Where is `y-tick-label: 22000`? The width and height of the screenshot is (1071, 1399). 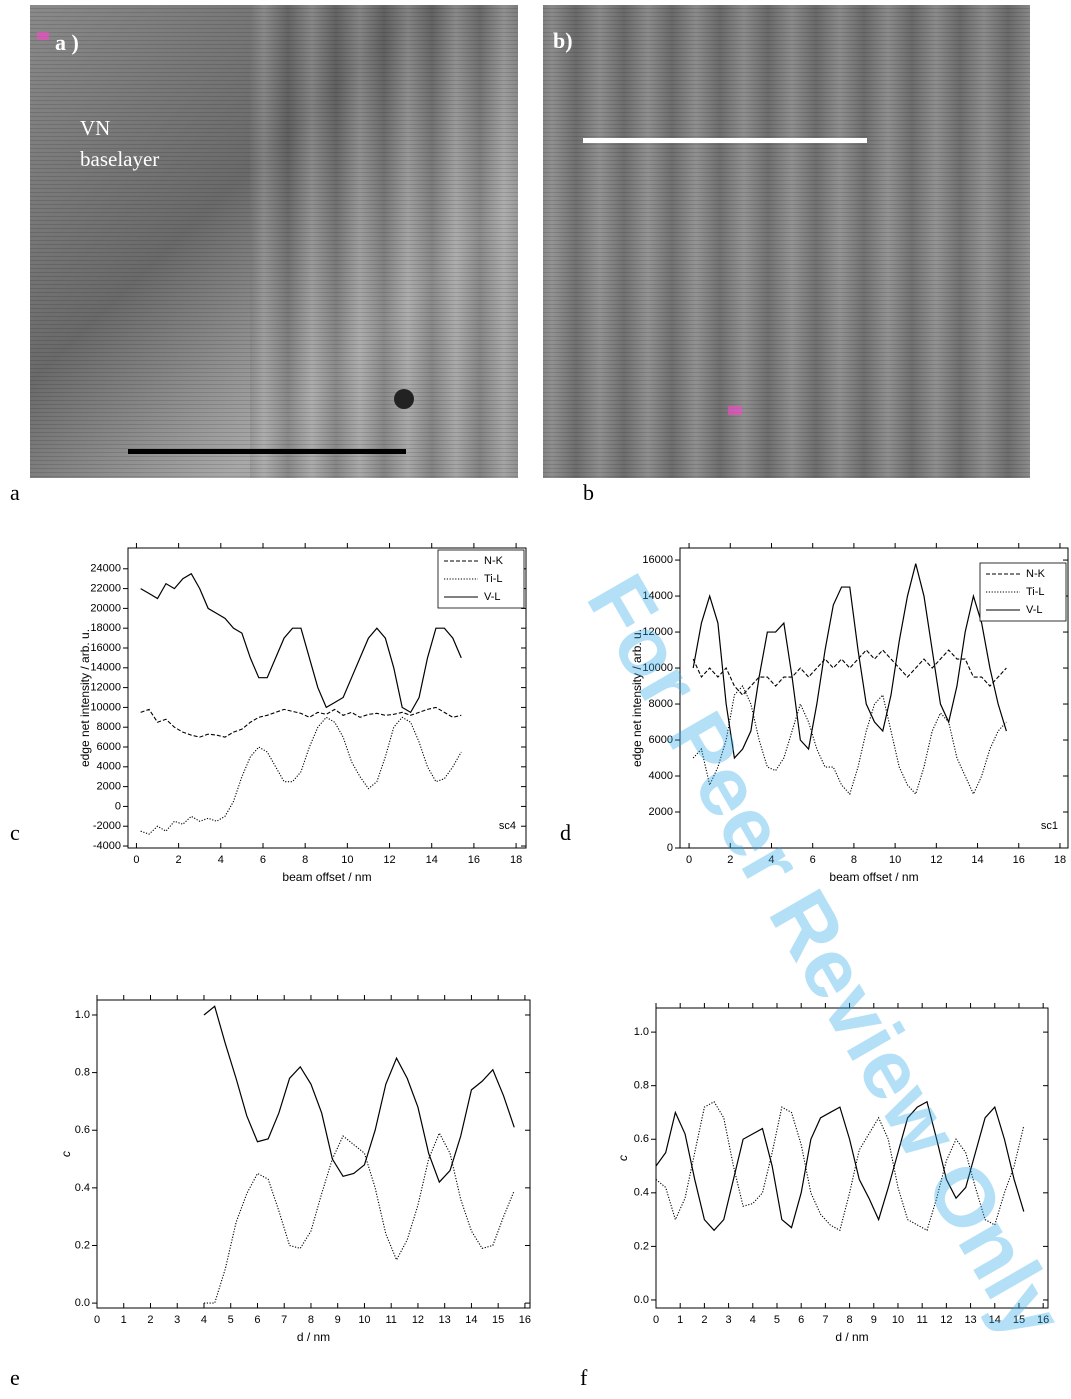 y-tick-label: 22000 is located at coordinates (105, 589).